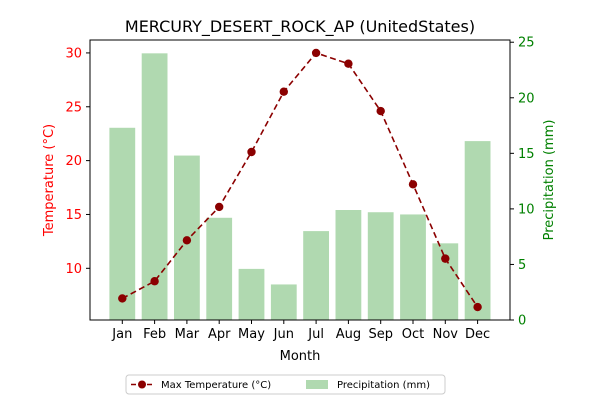 Image resolution: width=600 pixels, height=400 pixels. Describe the element at coordinates (316, 53) in the screenshot. I see `temperature-point-jul` at that location.